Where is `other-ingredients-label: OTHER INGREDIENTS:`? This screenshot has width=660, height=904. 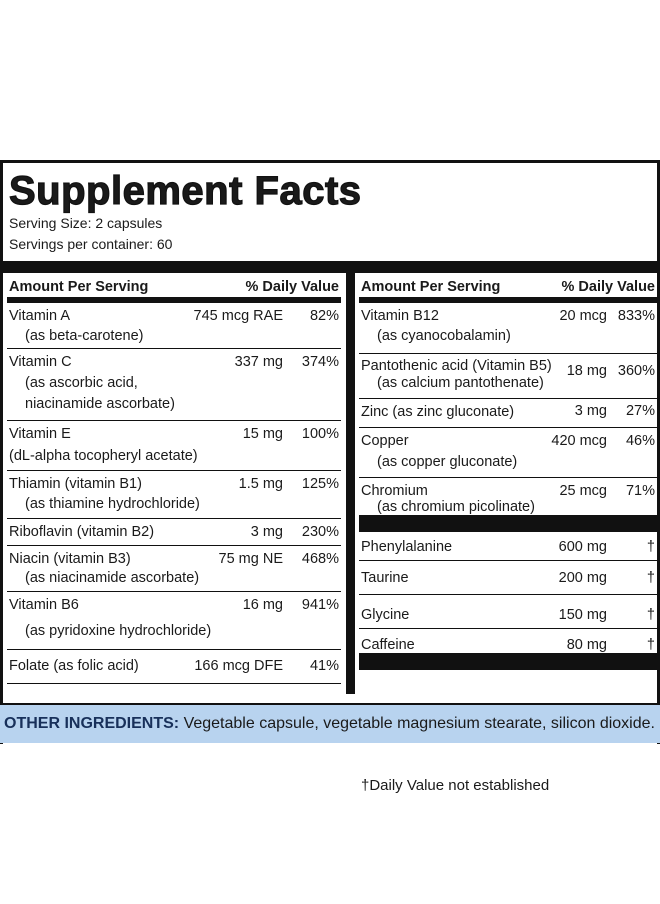 other-ingredients-label: OTHER INGREDIENTS: is located at coordinates (92, 723).